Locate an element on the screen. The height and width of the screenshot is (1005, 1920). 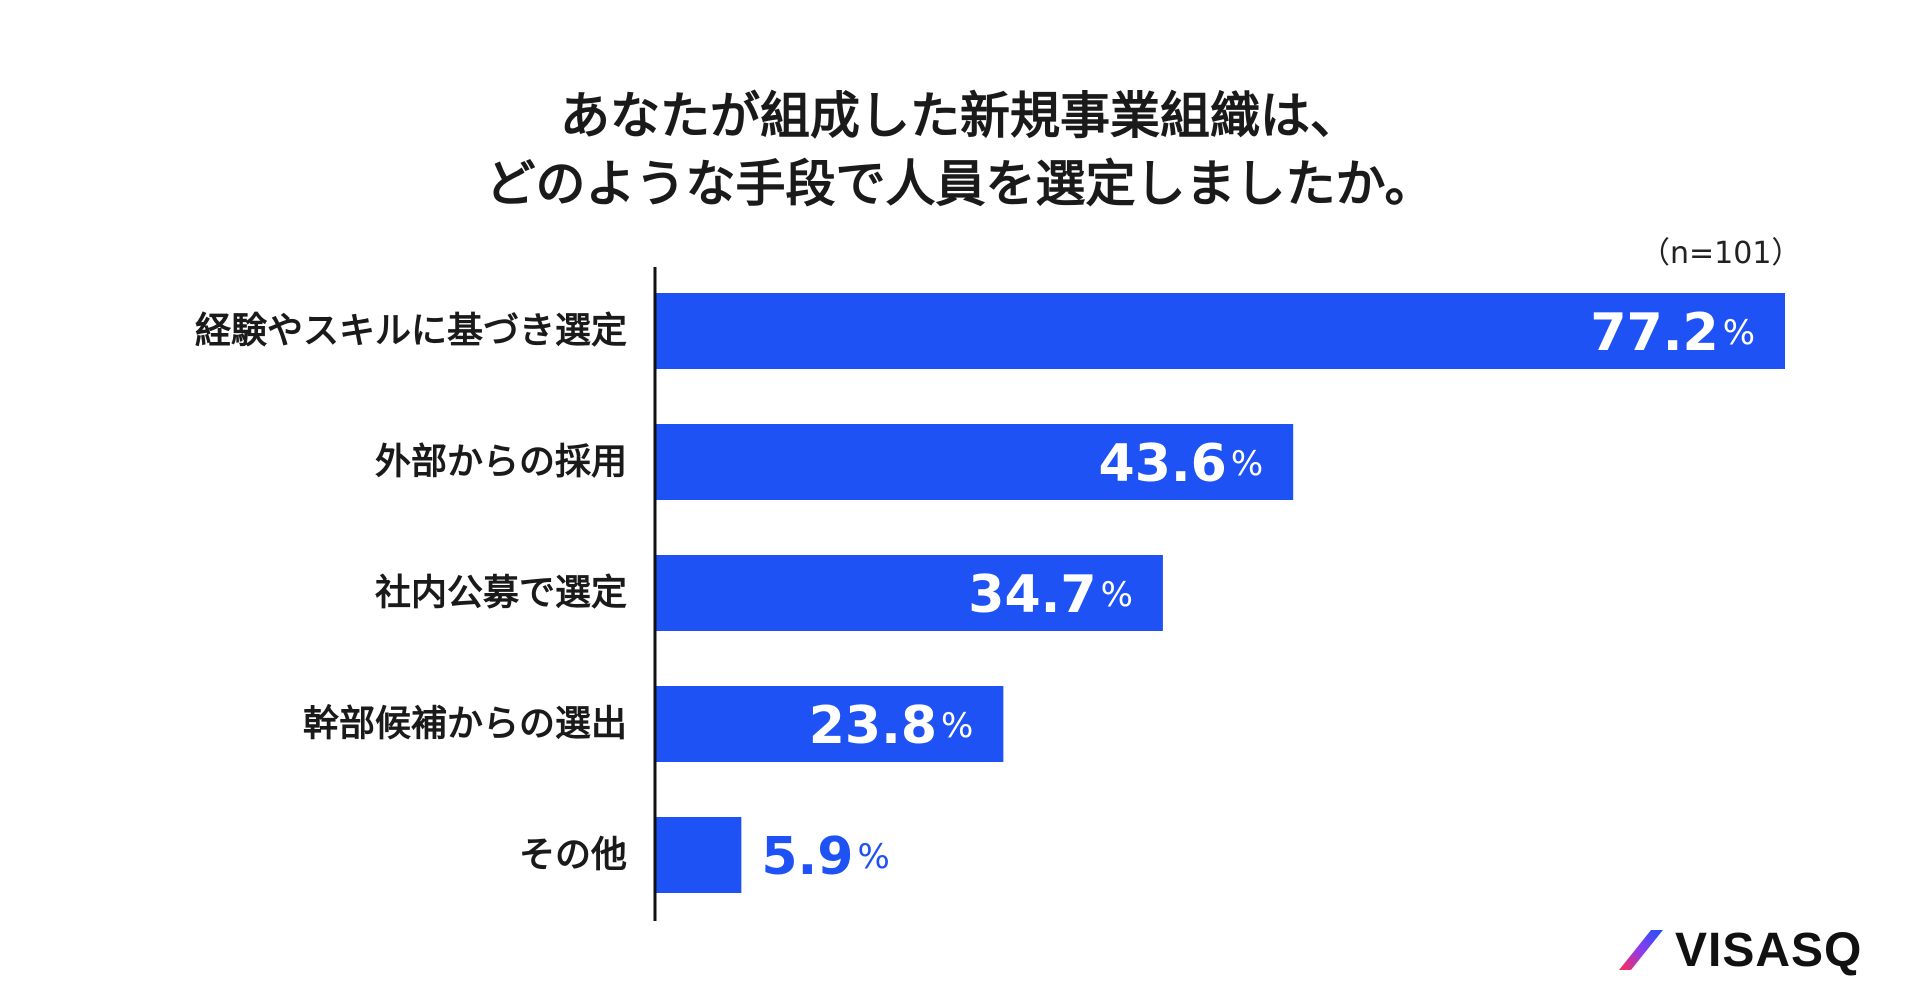
value-label: 5.9% is located at coordinates (825, 857).